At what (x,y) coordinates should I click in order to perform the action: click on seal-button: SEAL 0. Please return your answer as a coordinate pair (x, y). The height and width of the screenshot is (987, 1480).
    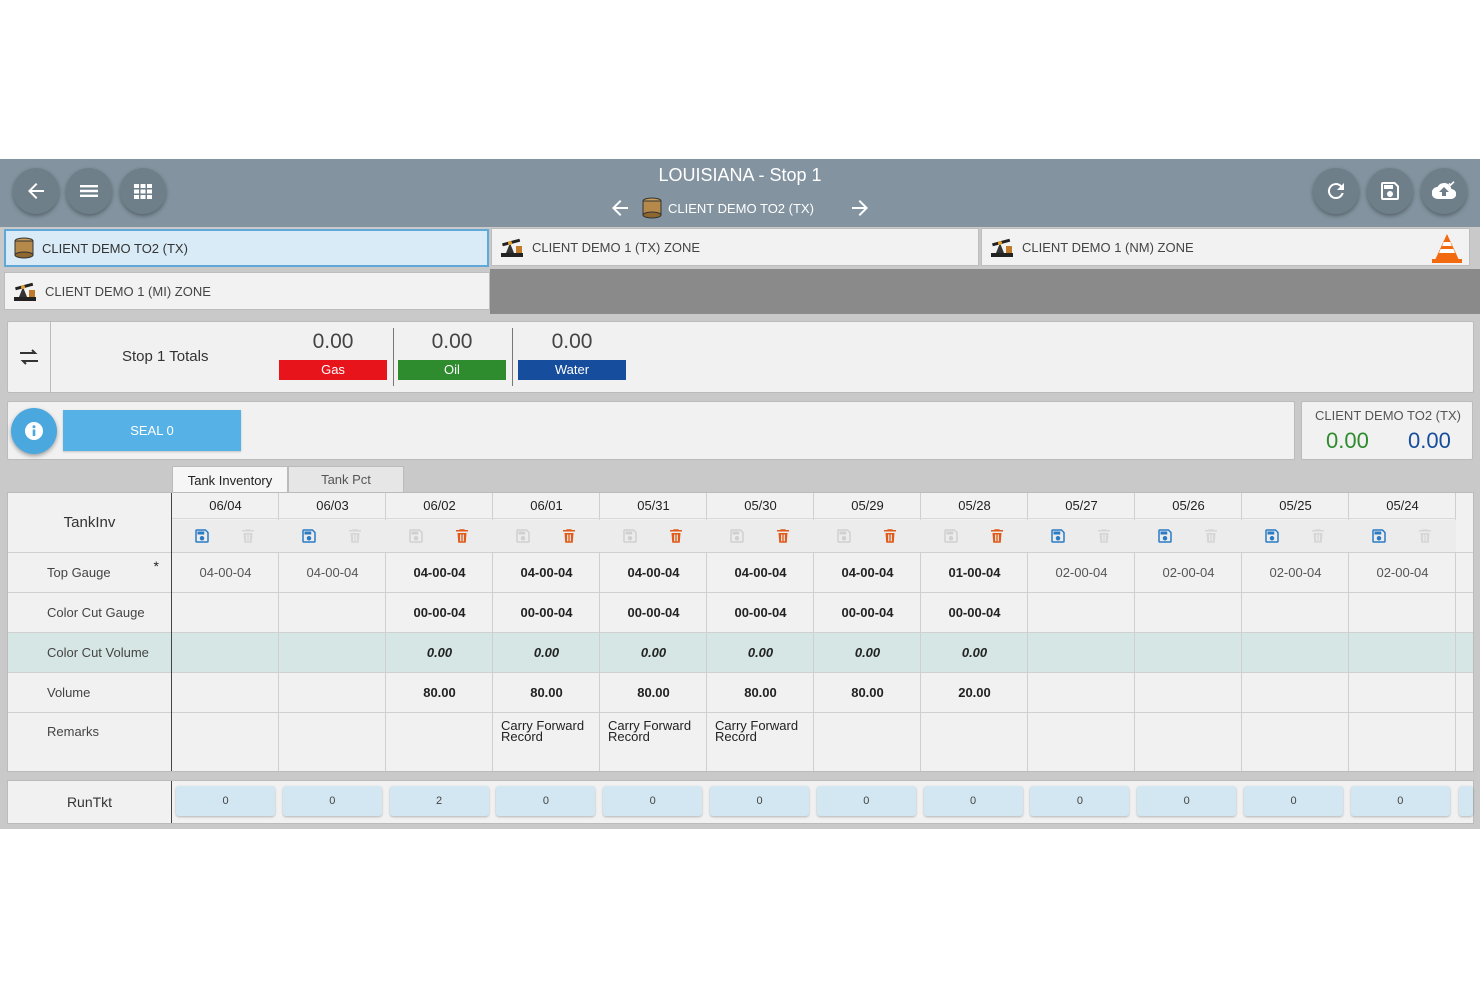
    Looking at the image, I should click on (152, 430).